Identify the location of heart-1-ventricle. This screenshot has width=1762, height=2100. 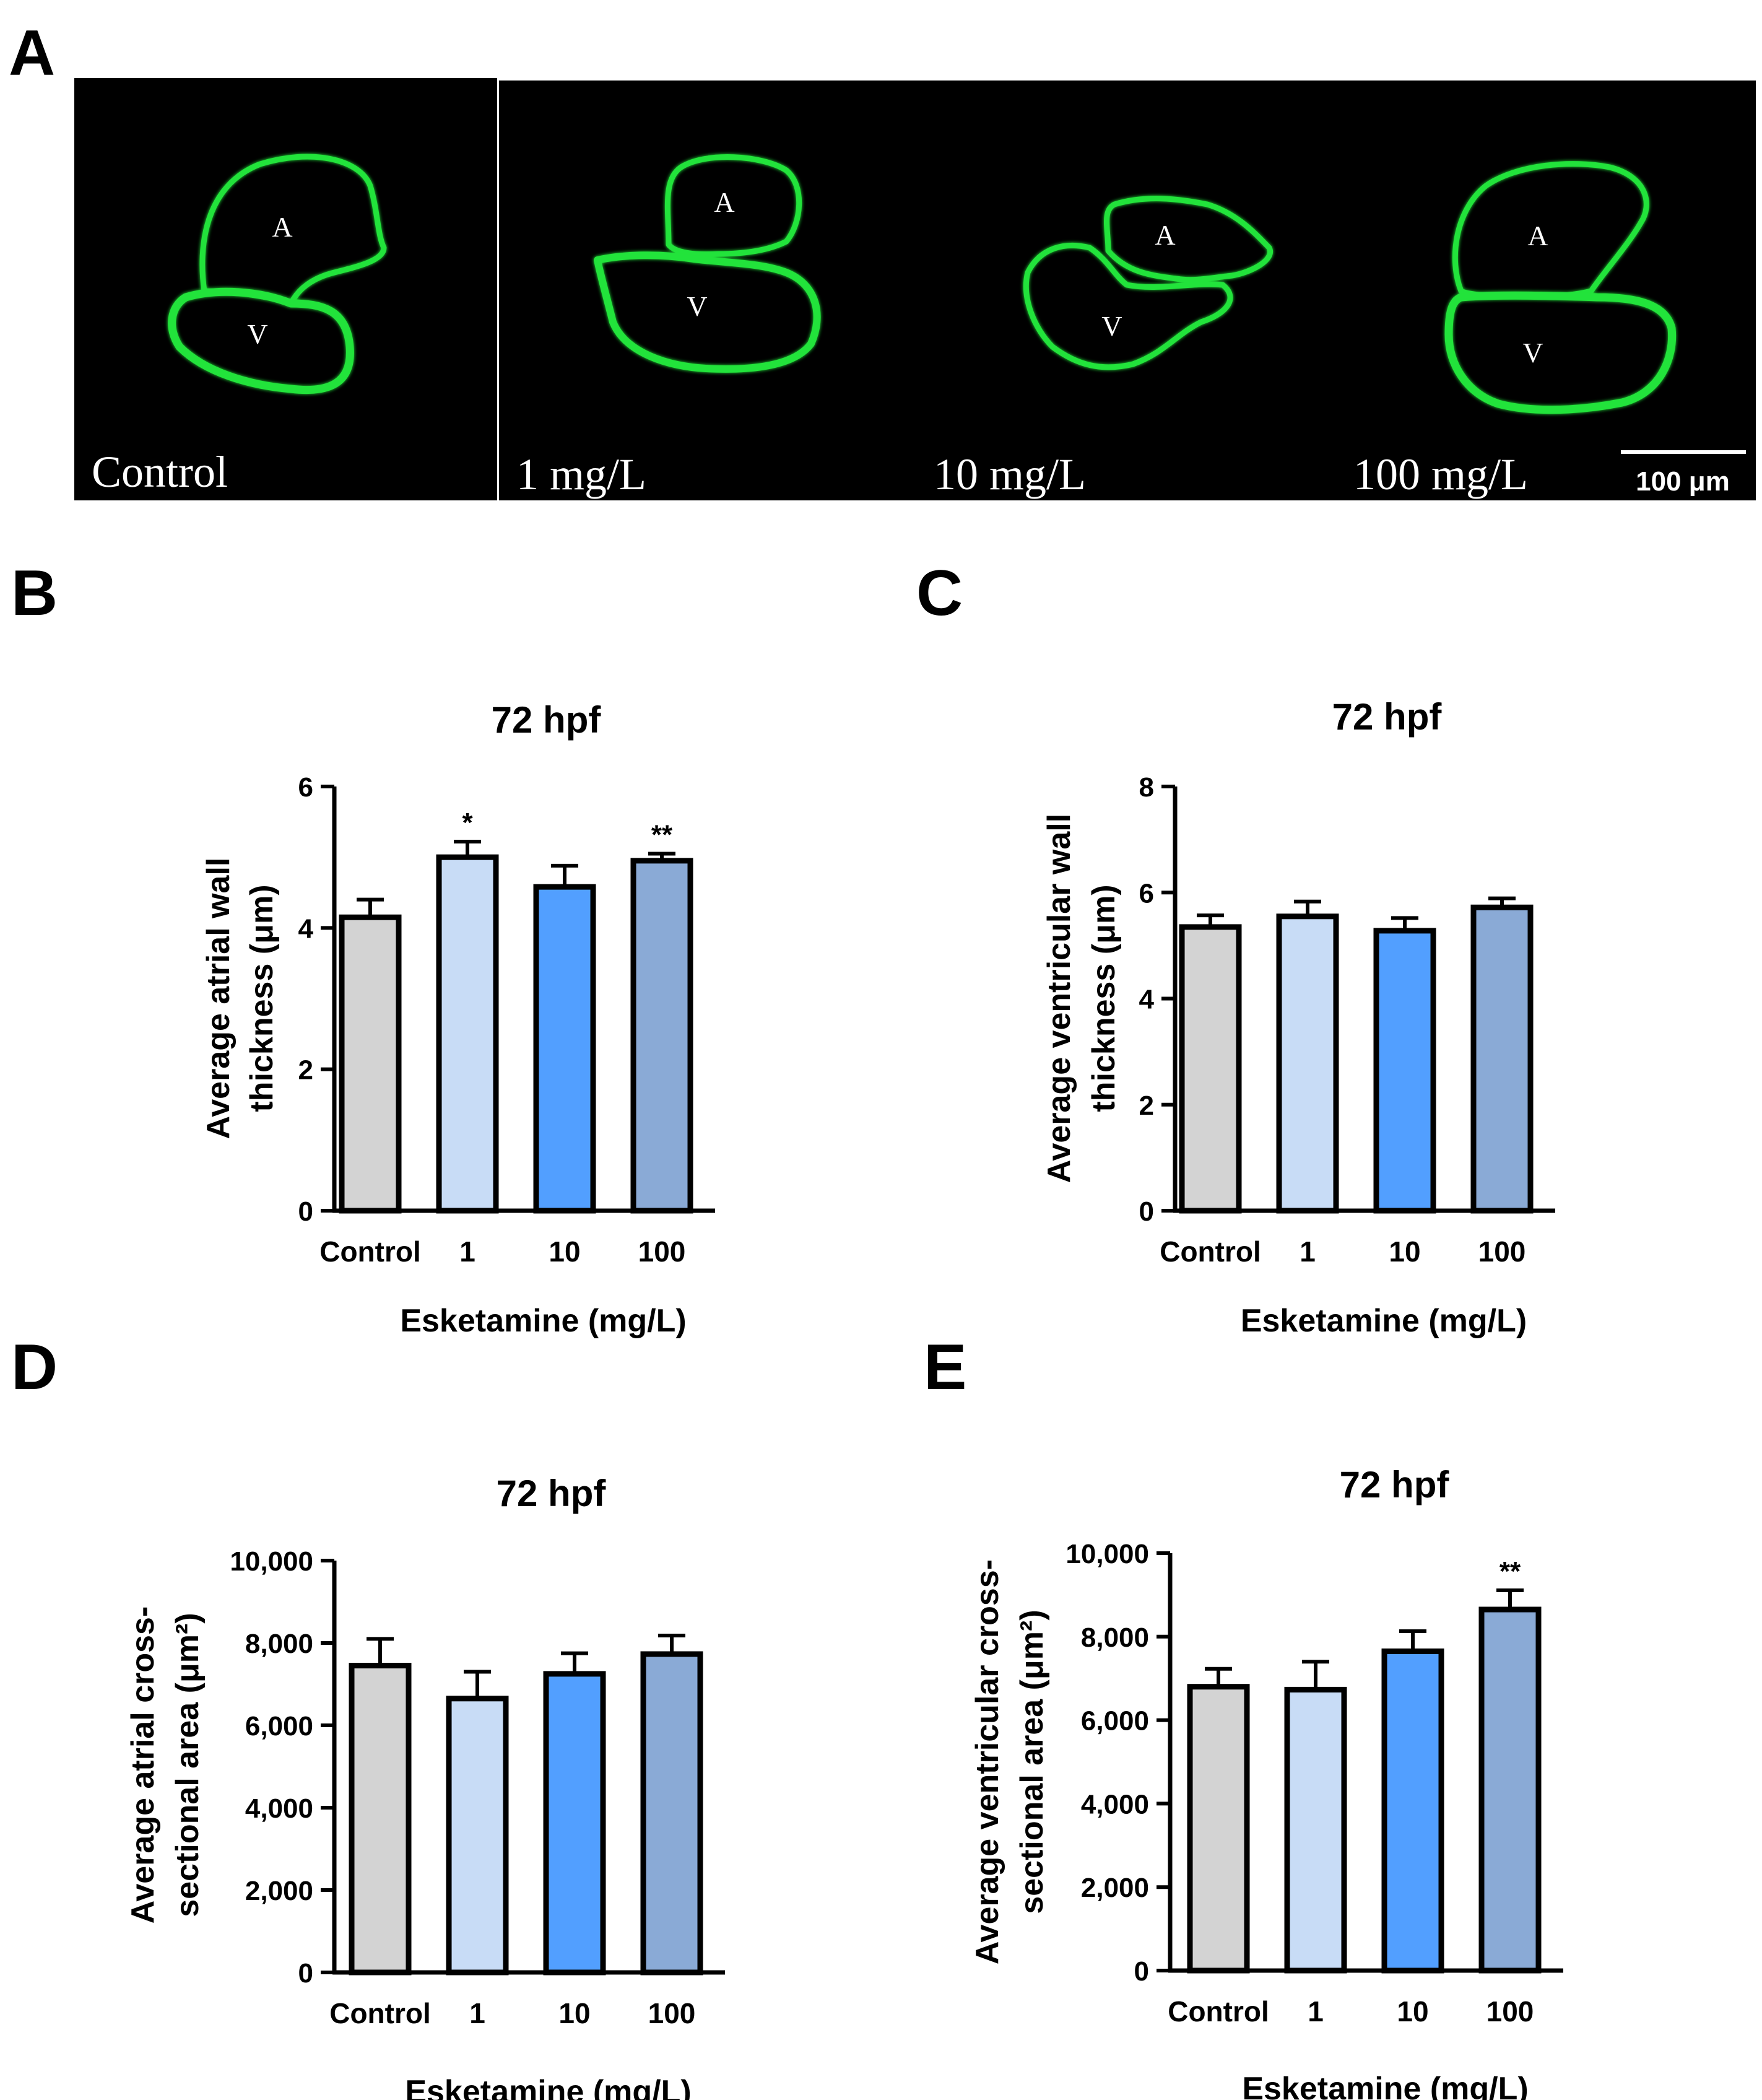
(707, 312).